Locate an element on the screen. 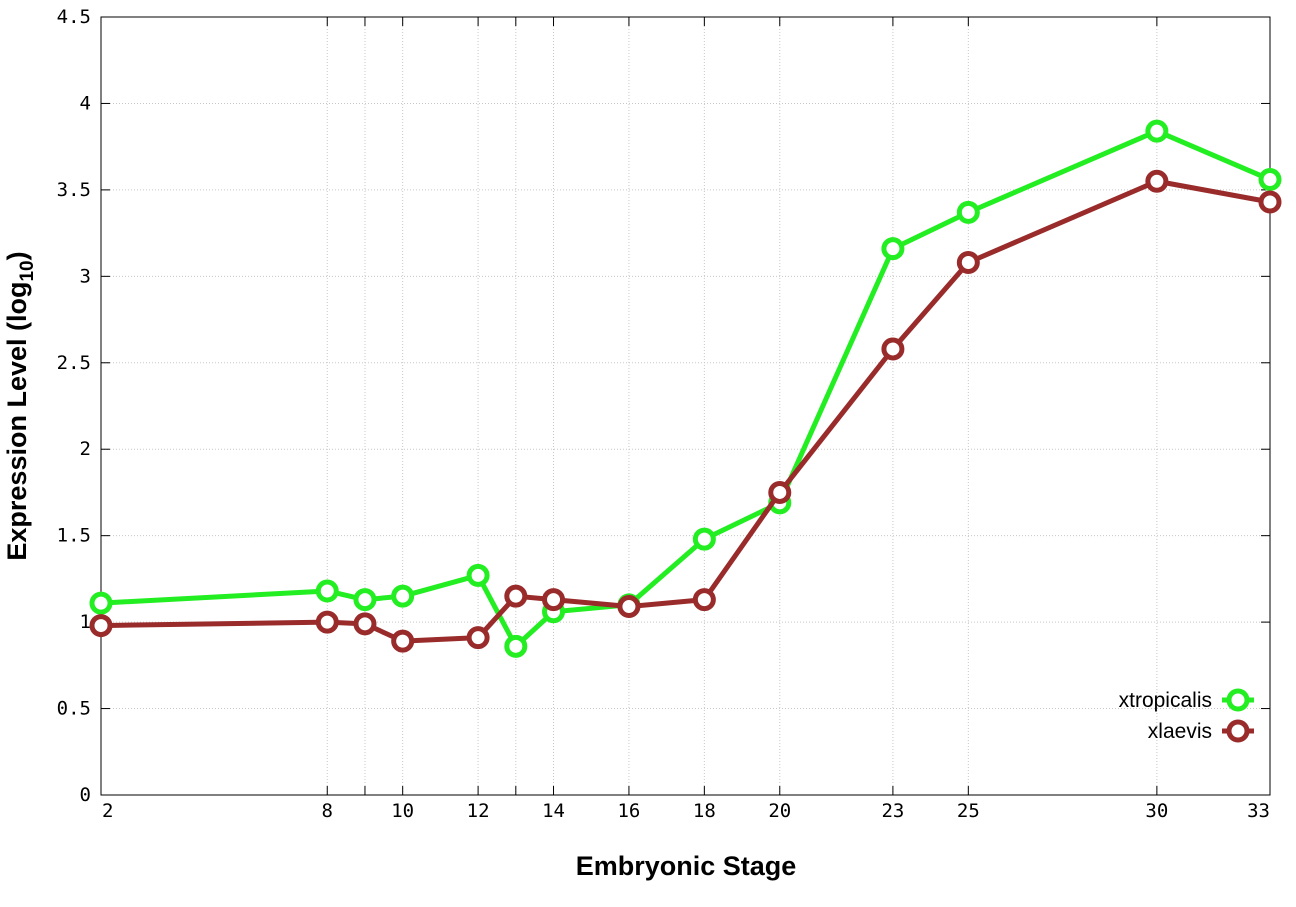 The width and height of the screenshot is (1296, 907). y-axis-title-subscript: 10 is located at coordinates (27, 270).